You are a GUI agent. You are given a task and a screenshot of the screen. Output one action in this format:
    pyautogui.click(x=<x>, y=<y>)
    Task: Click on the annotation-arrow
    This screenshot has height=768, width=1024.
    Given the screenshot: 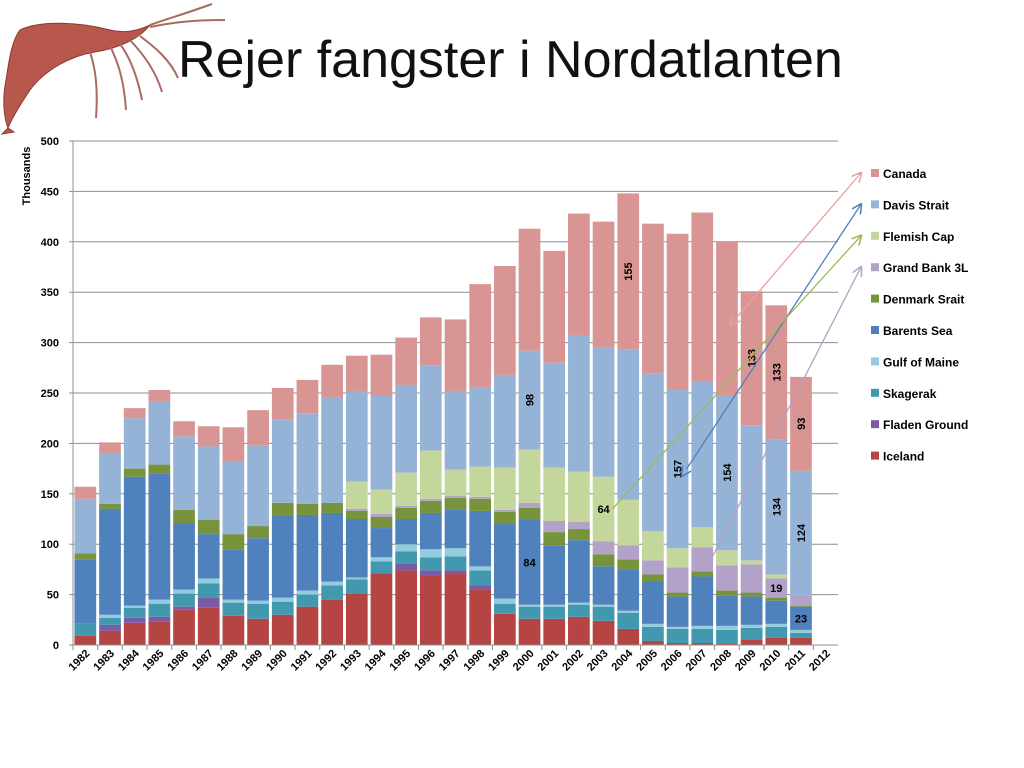 What is the action you would take?
    pyautogui.click(x=785, y=413)
    